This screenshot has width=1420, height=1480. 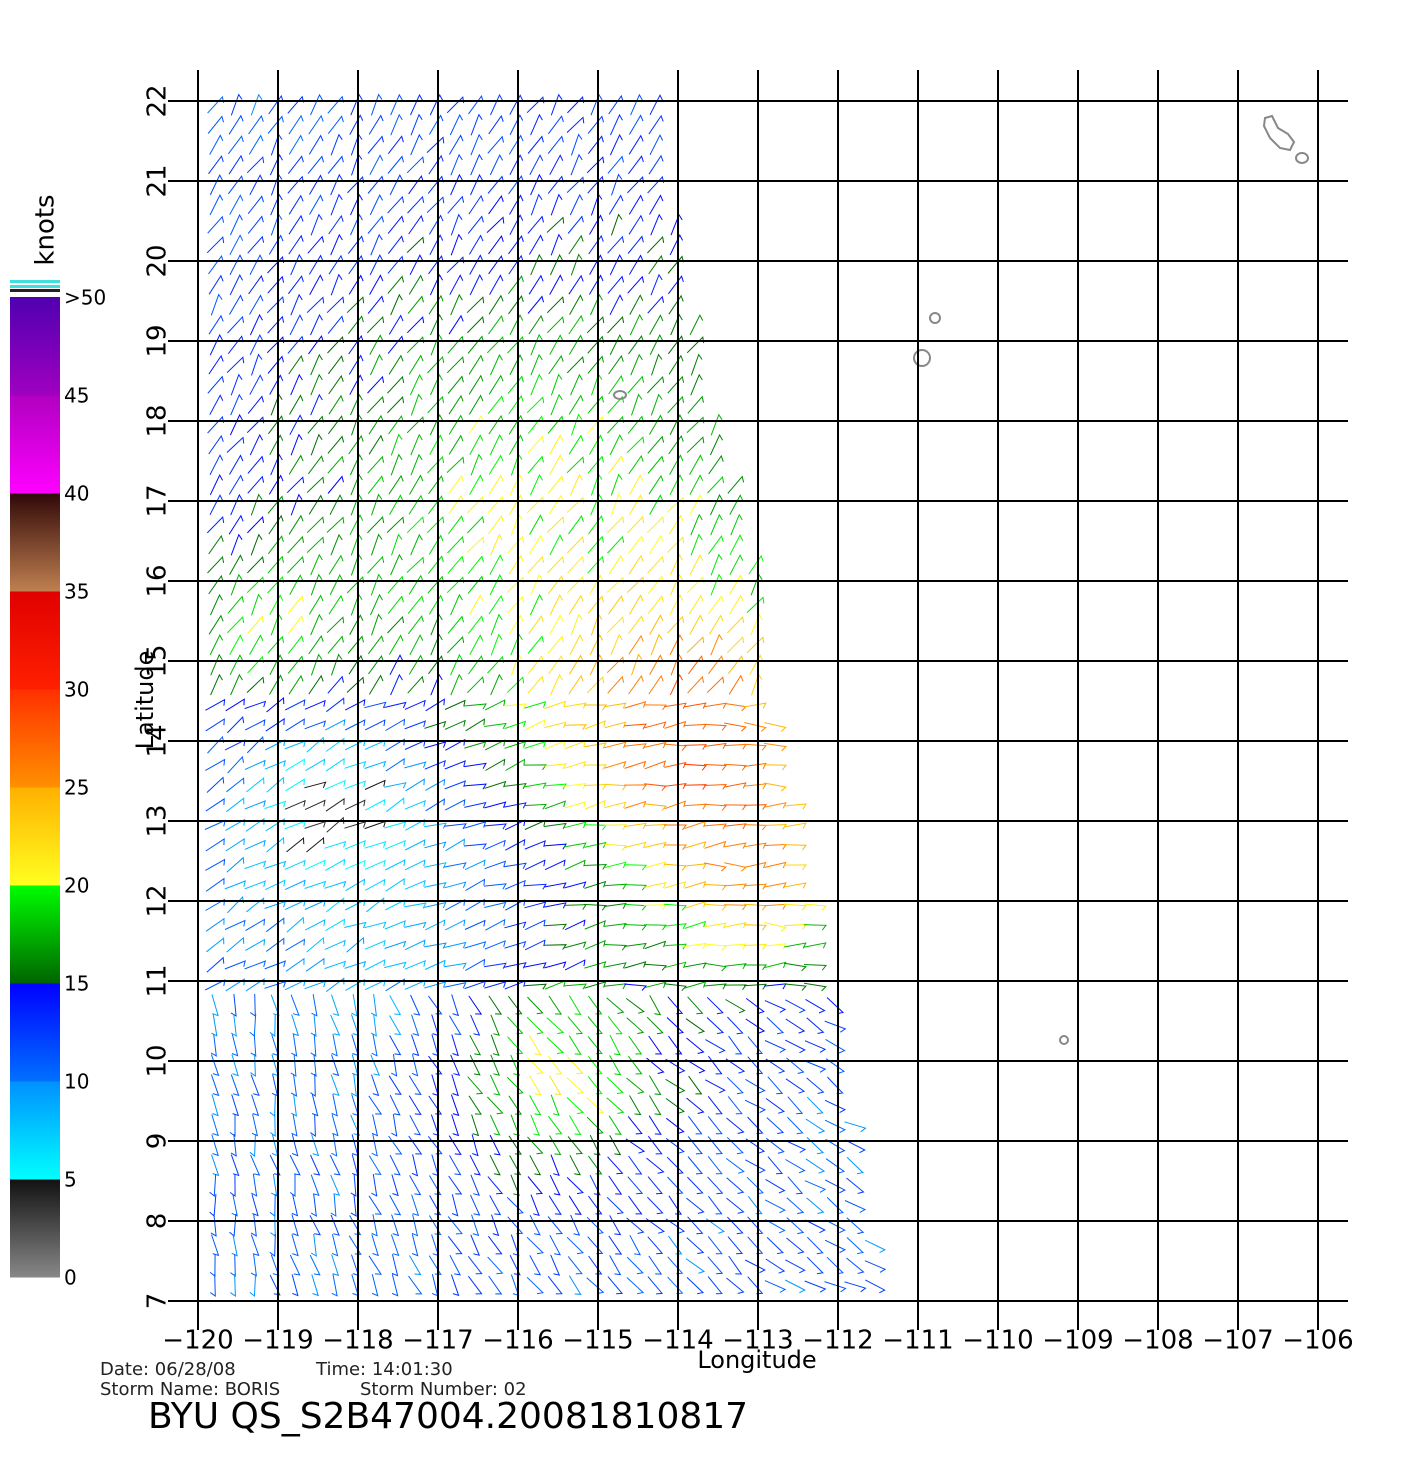 I want to click on x-tick-label: −110, so click(x=997, y=1341).